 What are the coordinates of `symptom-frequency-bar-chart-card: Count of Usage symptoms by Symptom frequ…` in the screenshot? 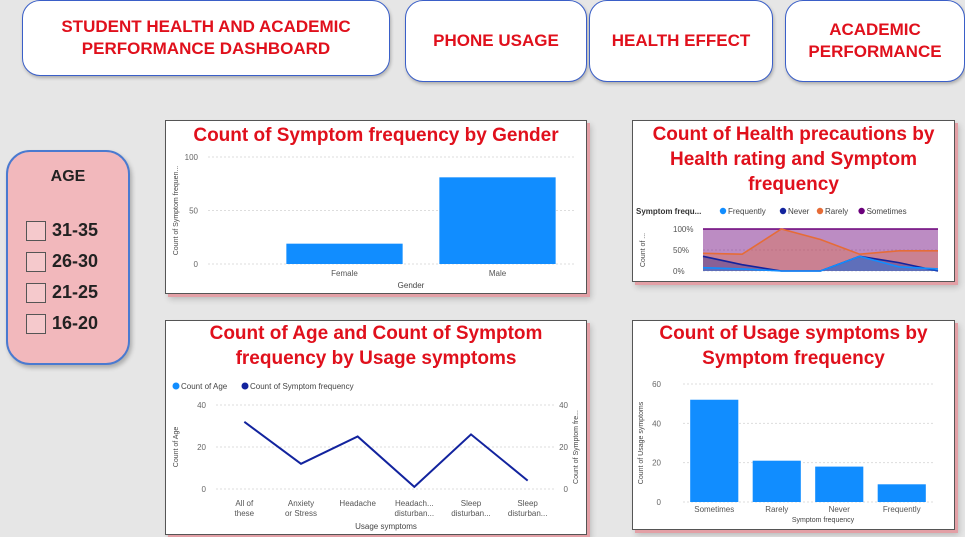 It's located at (793, 425).